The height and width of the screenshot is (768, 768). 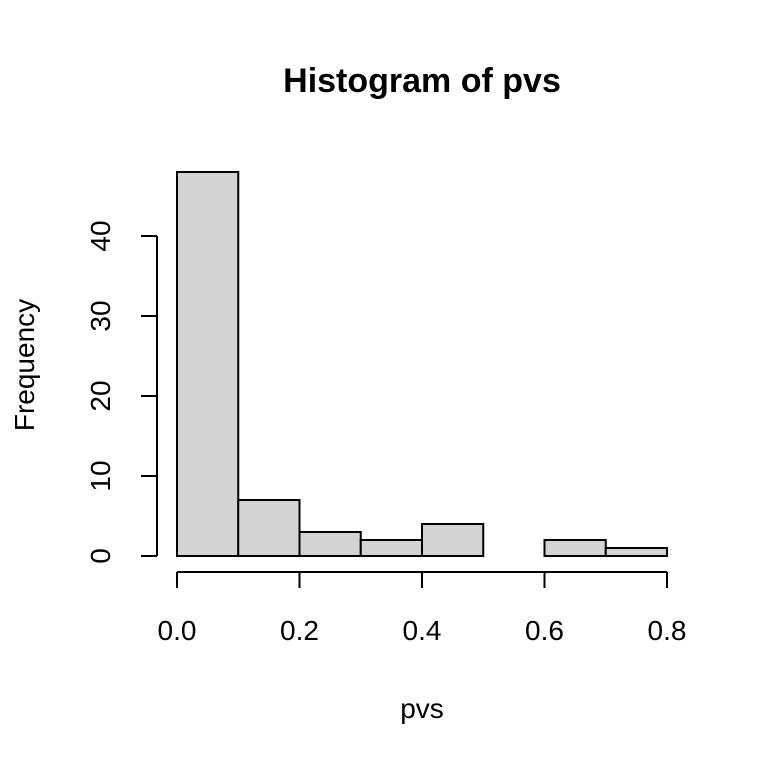 I want to click on x-tick-label-2: 0.4, so click(x=422, y=630).